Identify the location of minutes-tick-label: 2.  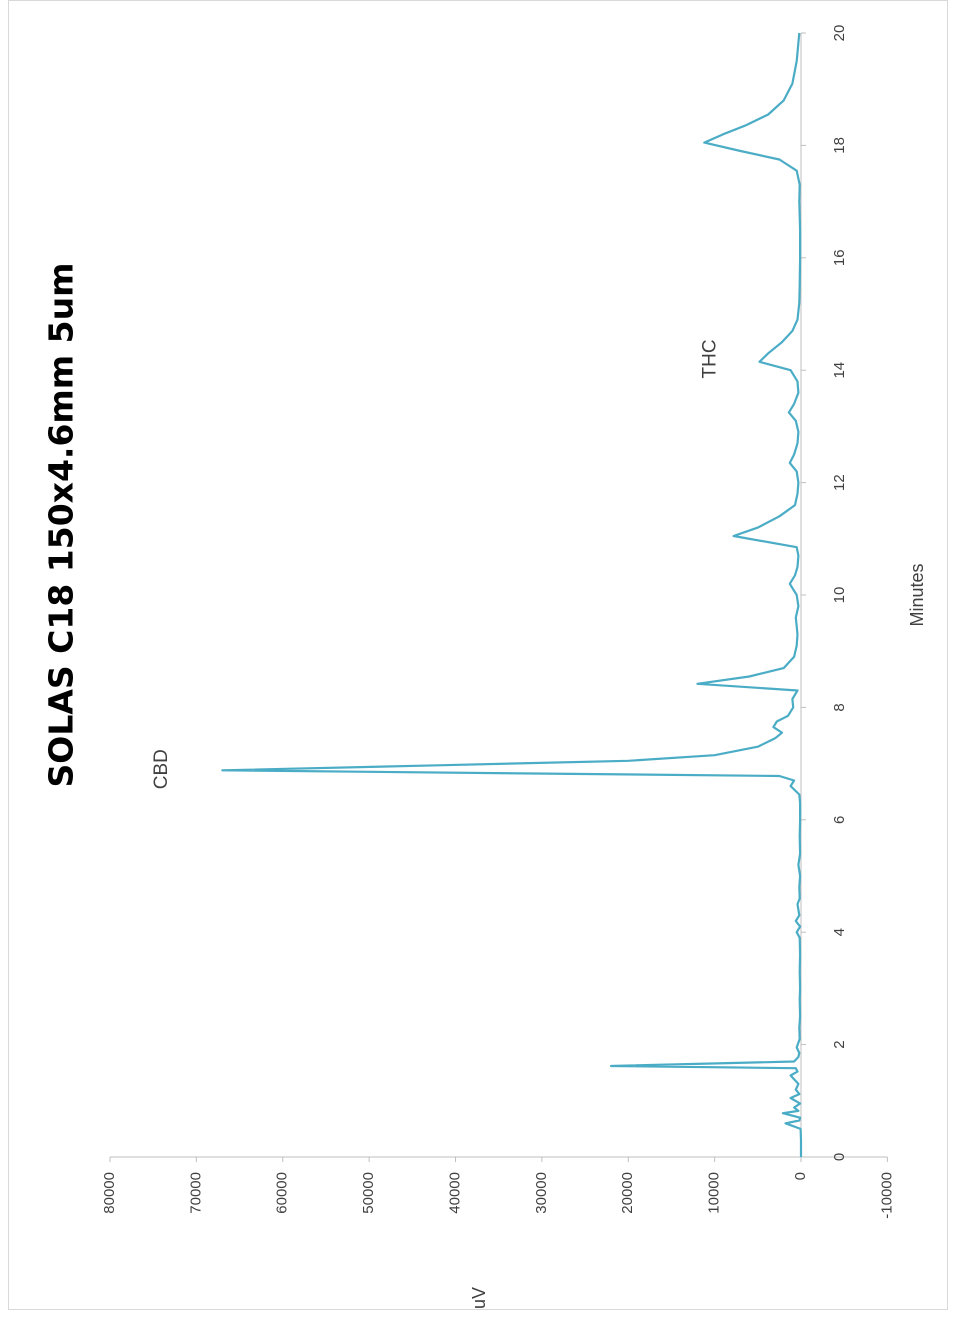
(839, 1044).